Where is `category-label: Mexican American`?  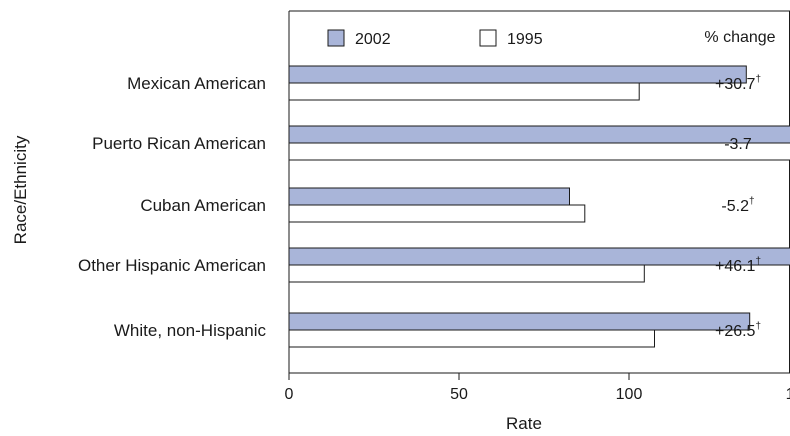 category-label: Mexican American is located at coordinates (196, 83).